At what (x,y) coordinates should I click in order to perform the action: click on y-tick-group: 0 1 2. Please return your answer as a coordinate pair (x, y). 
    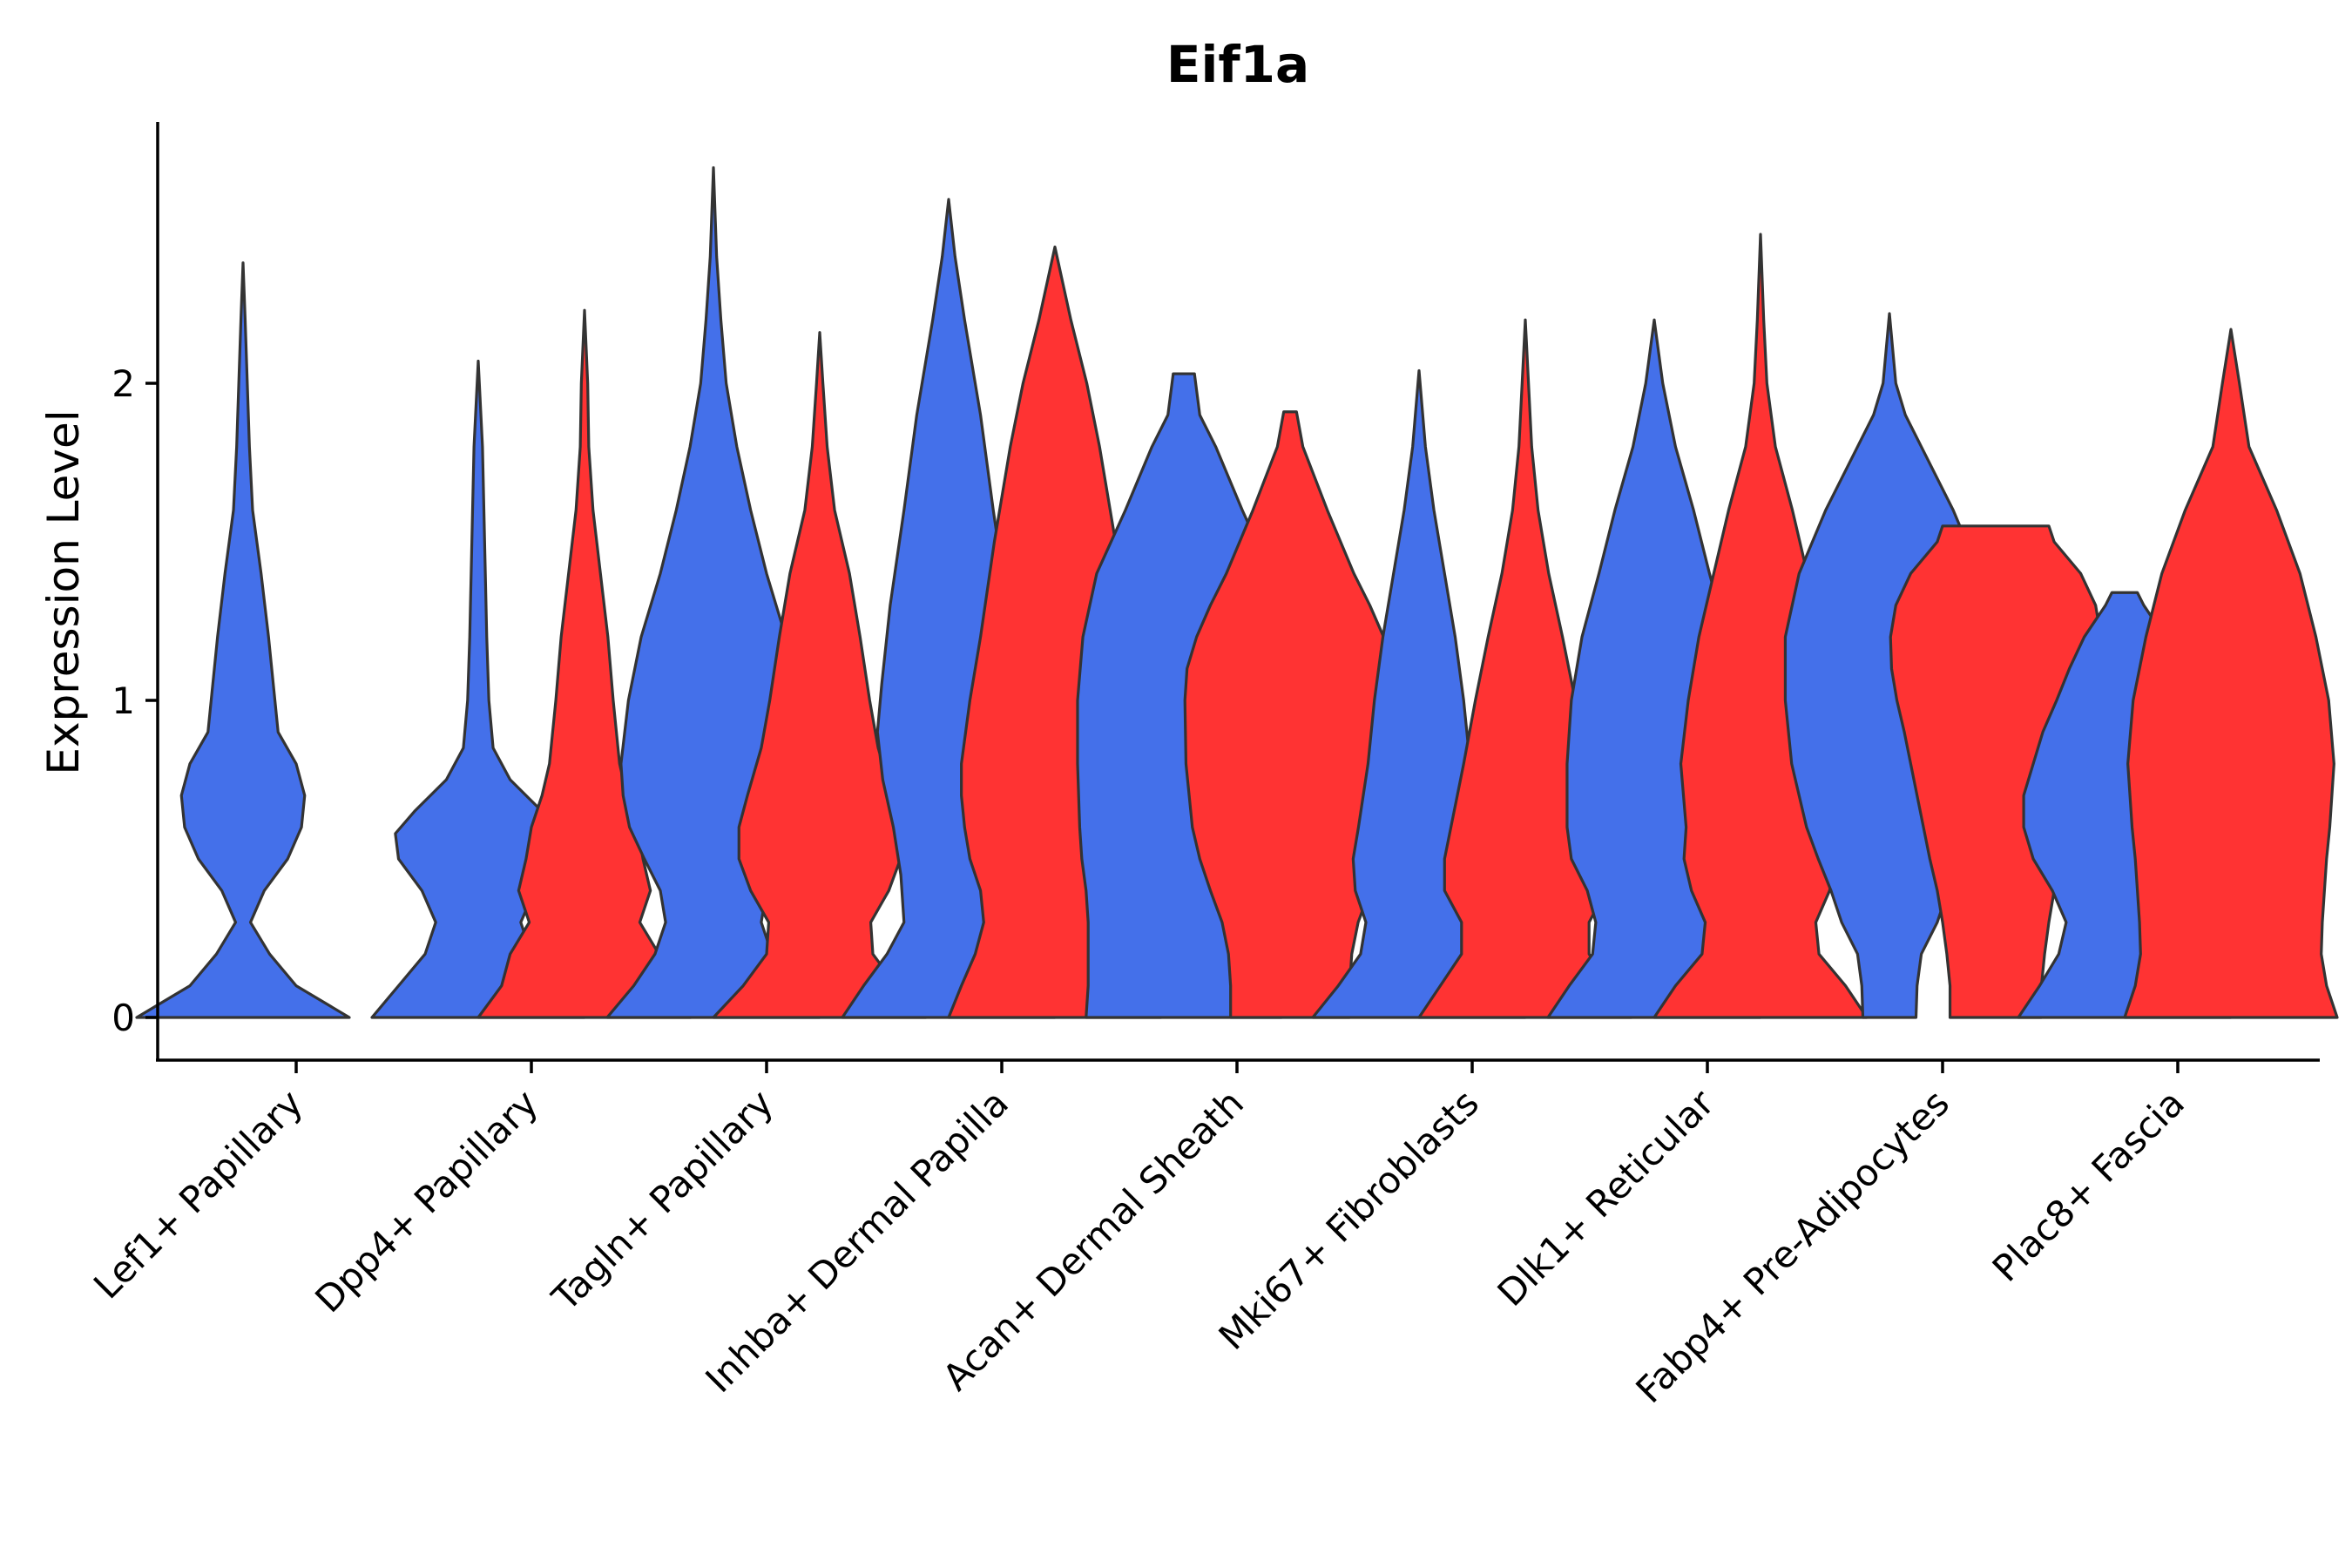
    Looking at the image, I should click on (135, 700).